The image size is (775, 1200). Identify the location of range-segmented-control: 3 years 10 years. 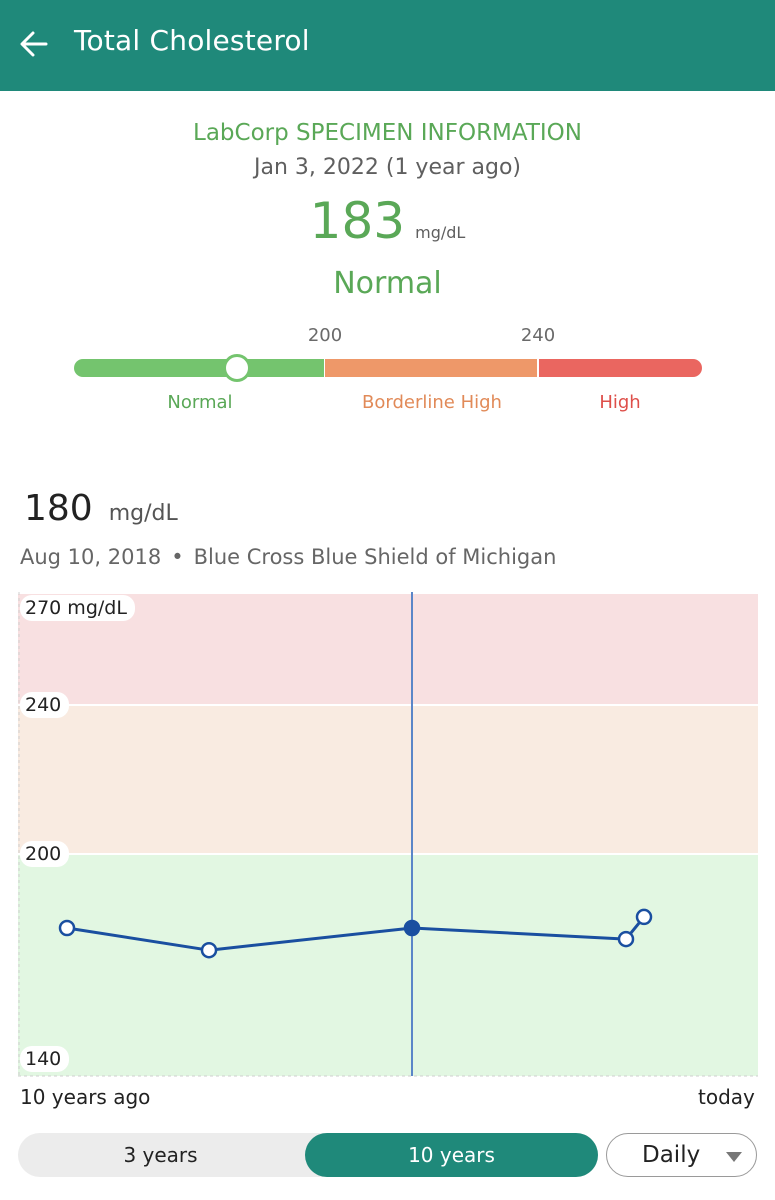
(308, 1155).